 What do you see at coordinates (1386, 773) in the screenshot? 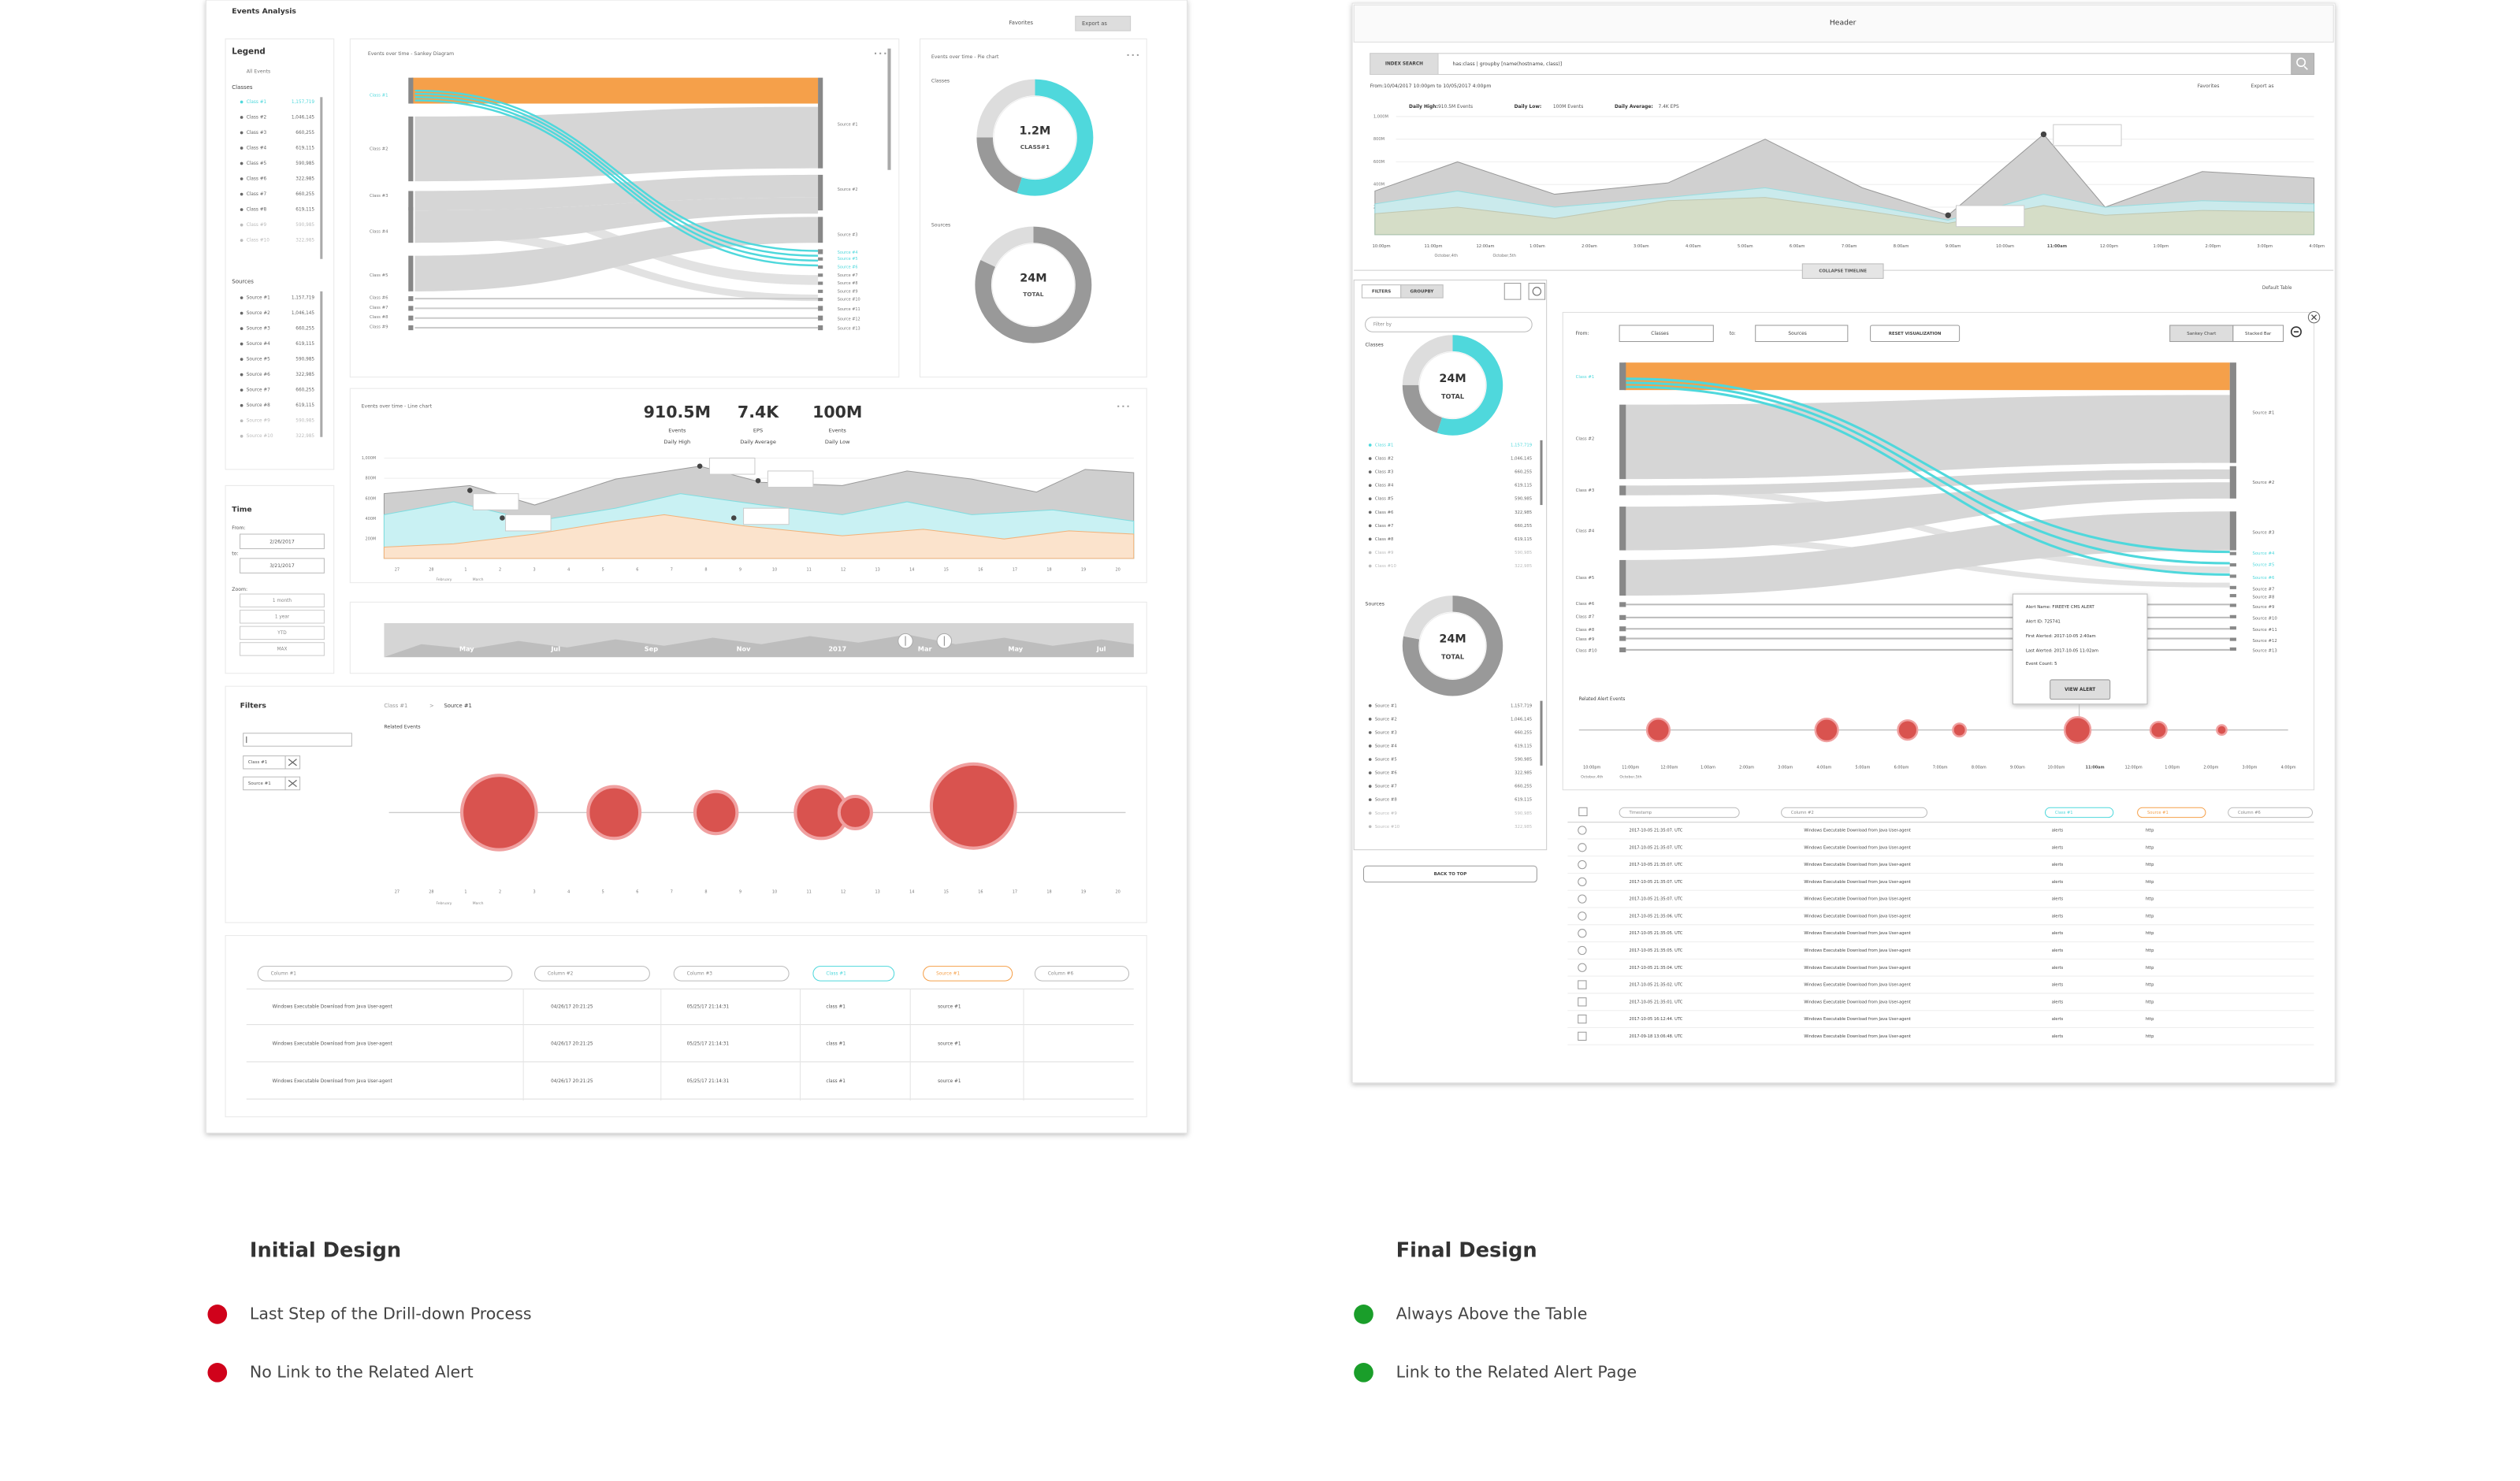
I see `legend-item: Source #6` at bounding box center [1386, 773].